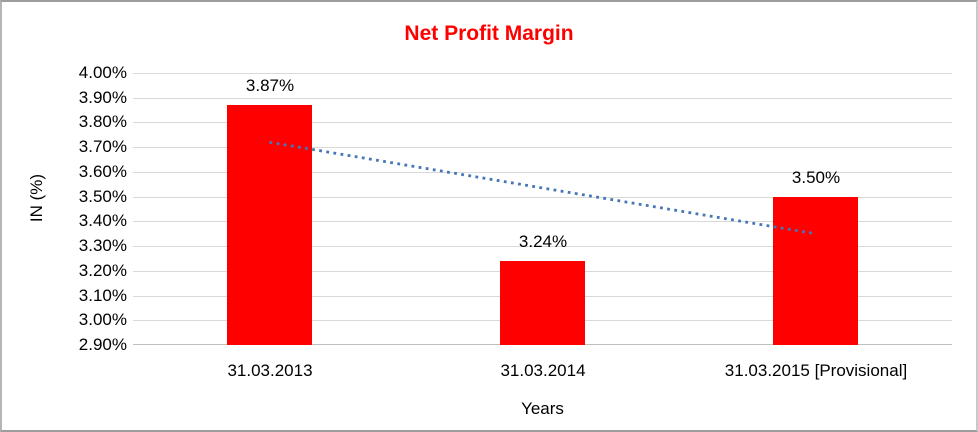 This screenshot has height=432, width=978. What do you see at coordinates (816, 370) in the screenshot?
I see `category-label: 31.03.2015 [Provisional]` at bounding box center [816, 370].